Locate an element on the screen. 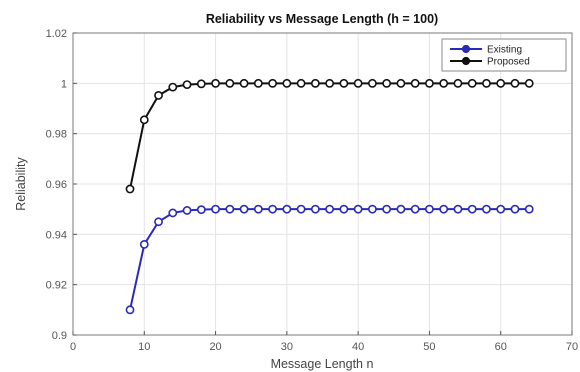  chart-title: Reliability vs Message Length (h = 100) is located at coordinates (322, 19).